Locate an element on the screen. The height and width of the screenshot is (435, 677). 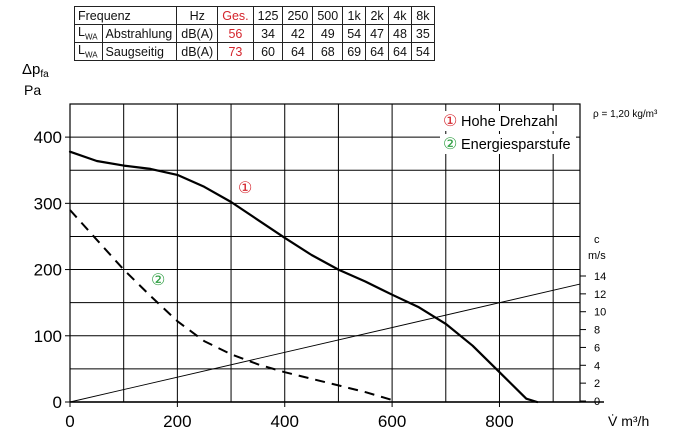
curve-marker-1: ① is located at coordinates (245, 188).